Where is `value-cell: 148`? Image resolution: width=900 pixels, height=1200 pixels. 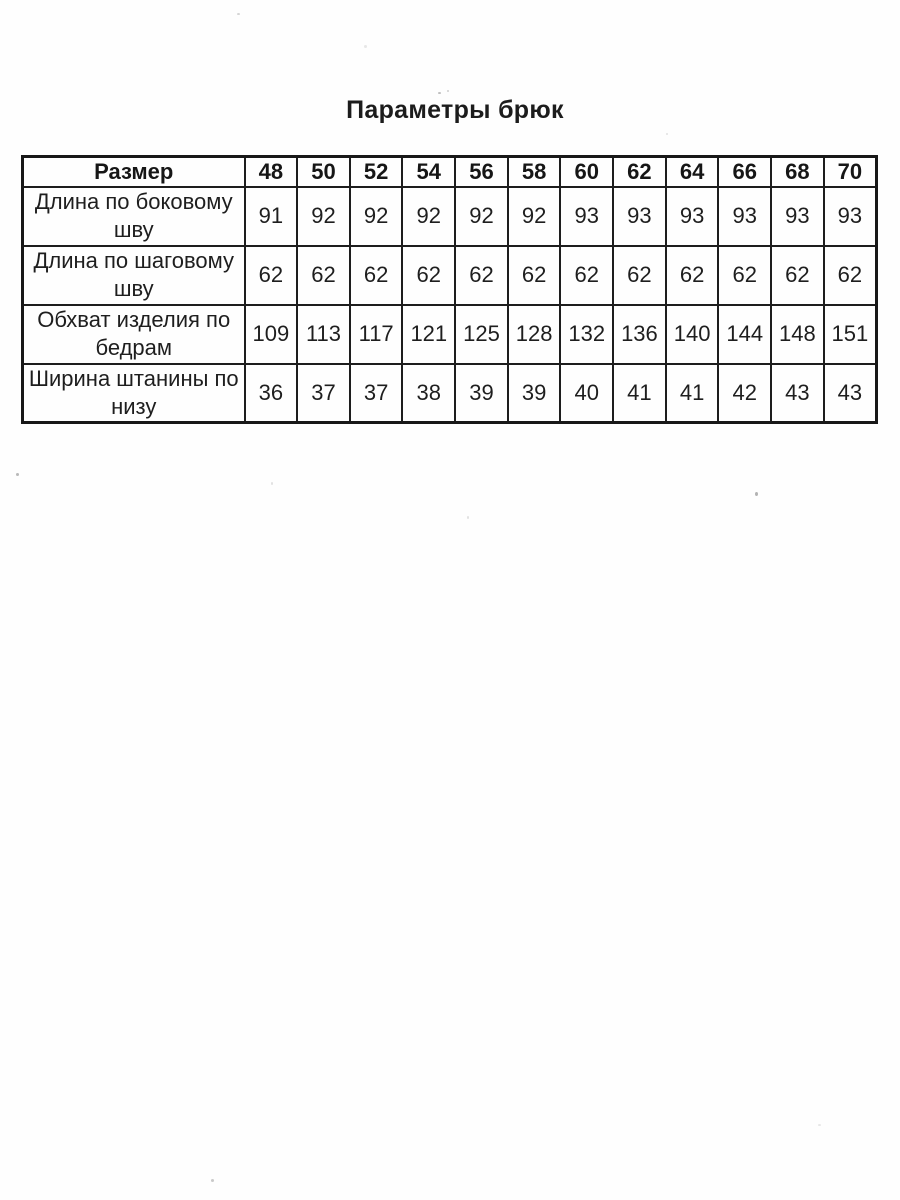 value-cell: 148 is located at coordinates (797, 334).